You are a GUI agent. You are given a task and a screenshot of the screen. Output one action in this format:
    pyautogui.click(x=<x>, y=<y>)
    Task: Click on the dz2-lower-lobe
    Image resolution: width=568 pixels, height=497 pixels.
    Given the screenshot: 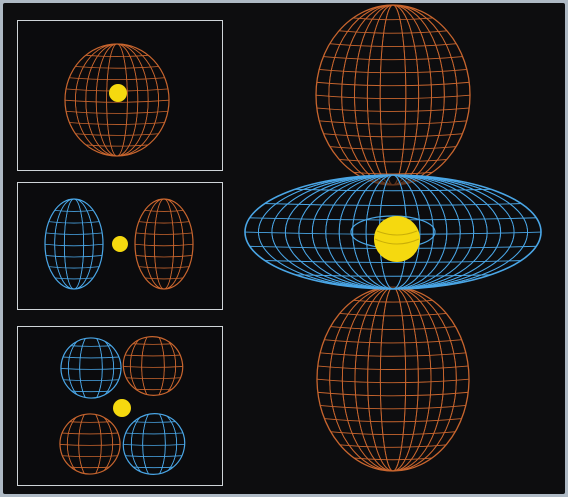 What is the action you would take?
    pyautogui.click(x=393, y=379)
    